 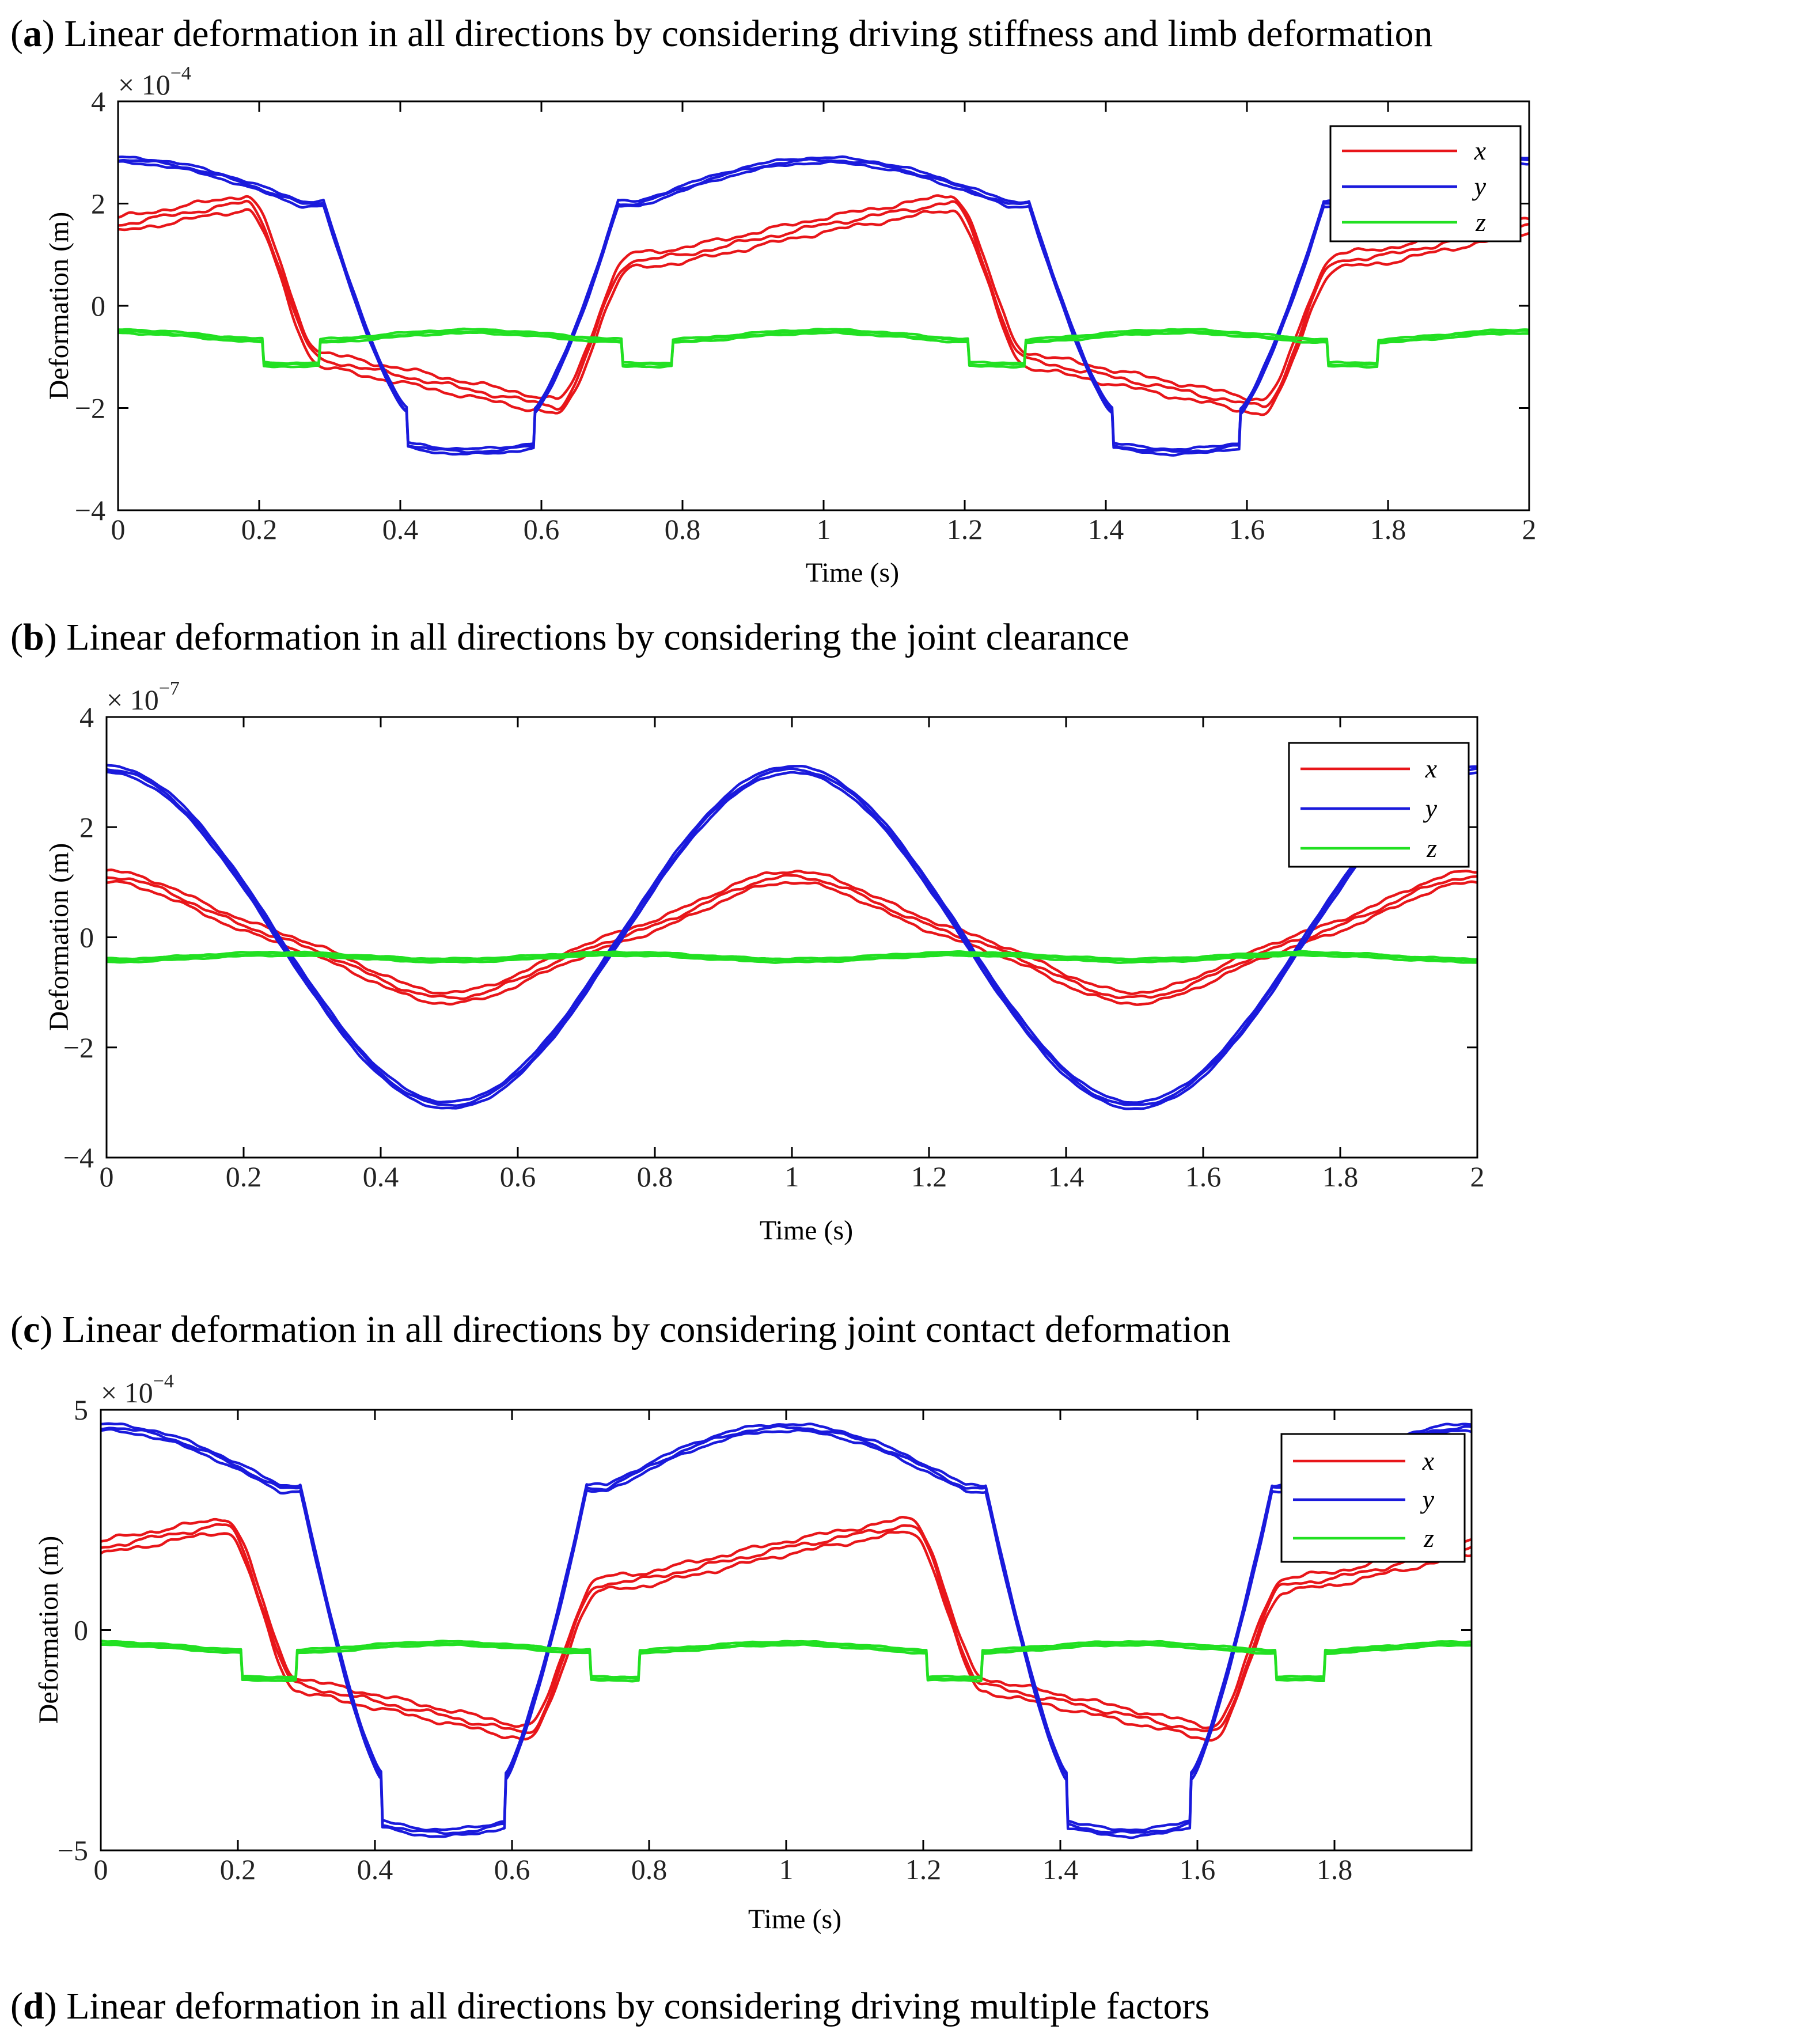 What do you see at coordinates (1428, 1538) in the screenshot?
I see `legend-label-z-c: z` at bounding box center [1428, 1538].